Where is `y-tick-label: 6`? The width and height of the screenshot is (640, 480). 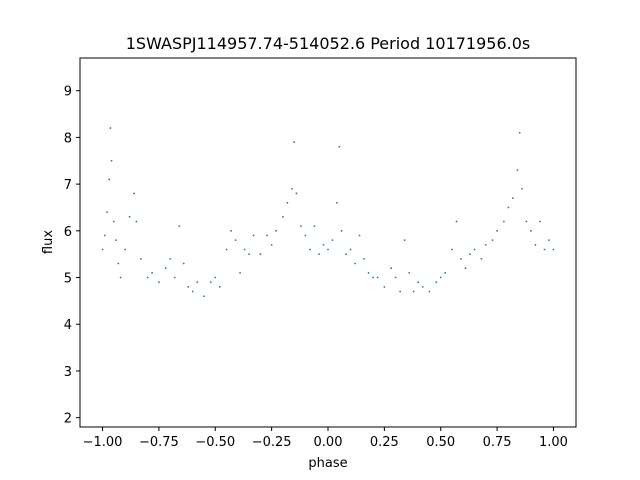 y-tick-label: 6 is located at coordinates (68, 232).